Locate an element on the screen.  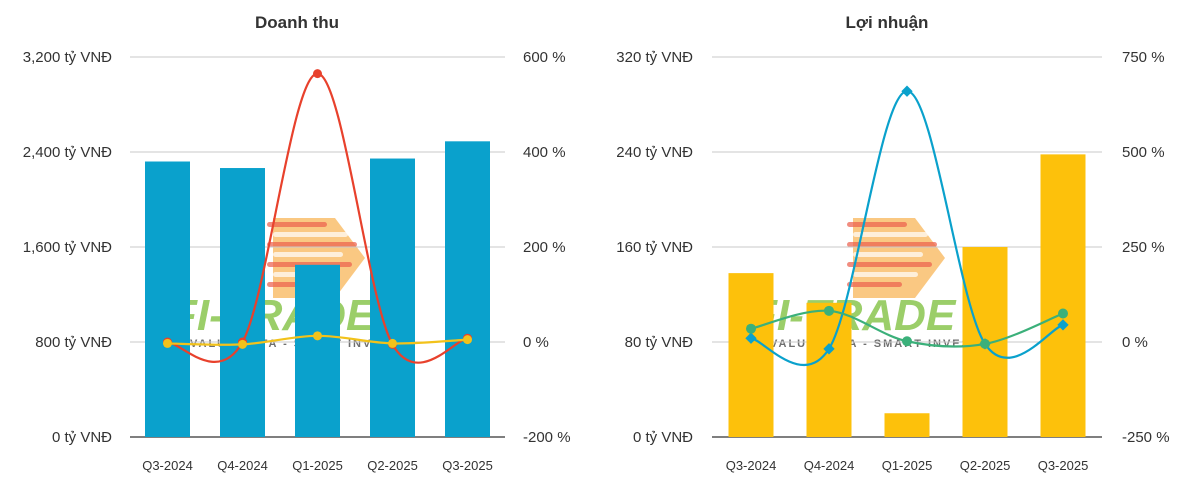
y-left-tick-label: 80 tỷ VNĐ is located at coordinates (659, 342).